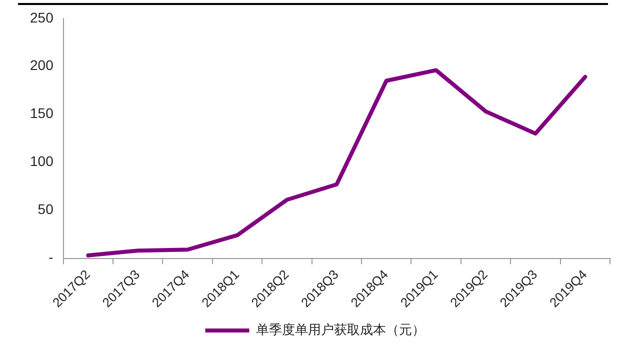 The height and width of the screenshot is (349, 640). I want to click on y-tick-label: 200, so click(42, 65).